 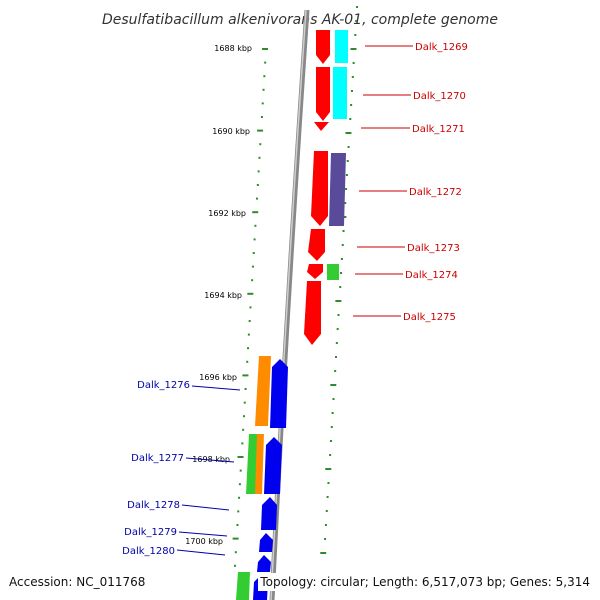 What do you see at coordinates (231, 131) in the screenshot?
I see `ruler-label-1690: 1690 kbp` at bounding box center [231, 131].